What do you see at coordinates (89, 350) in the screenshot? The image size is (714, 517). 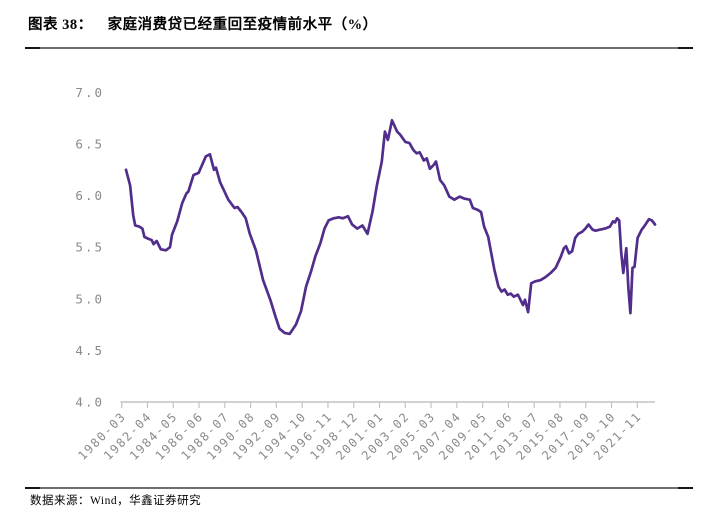 I see `y-axis-tick-label: 4.5` at bounding box center [89, 350].